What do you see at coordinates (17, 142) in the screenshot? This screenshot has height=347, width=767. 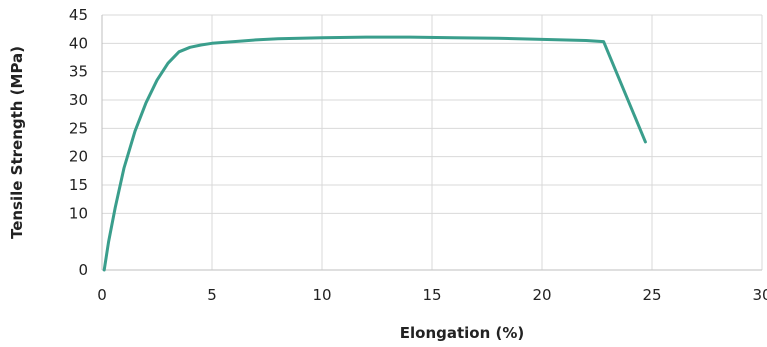 I see `y-axis-title: Tensile Strength (MPa)` at bounding box center [17, 142].